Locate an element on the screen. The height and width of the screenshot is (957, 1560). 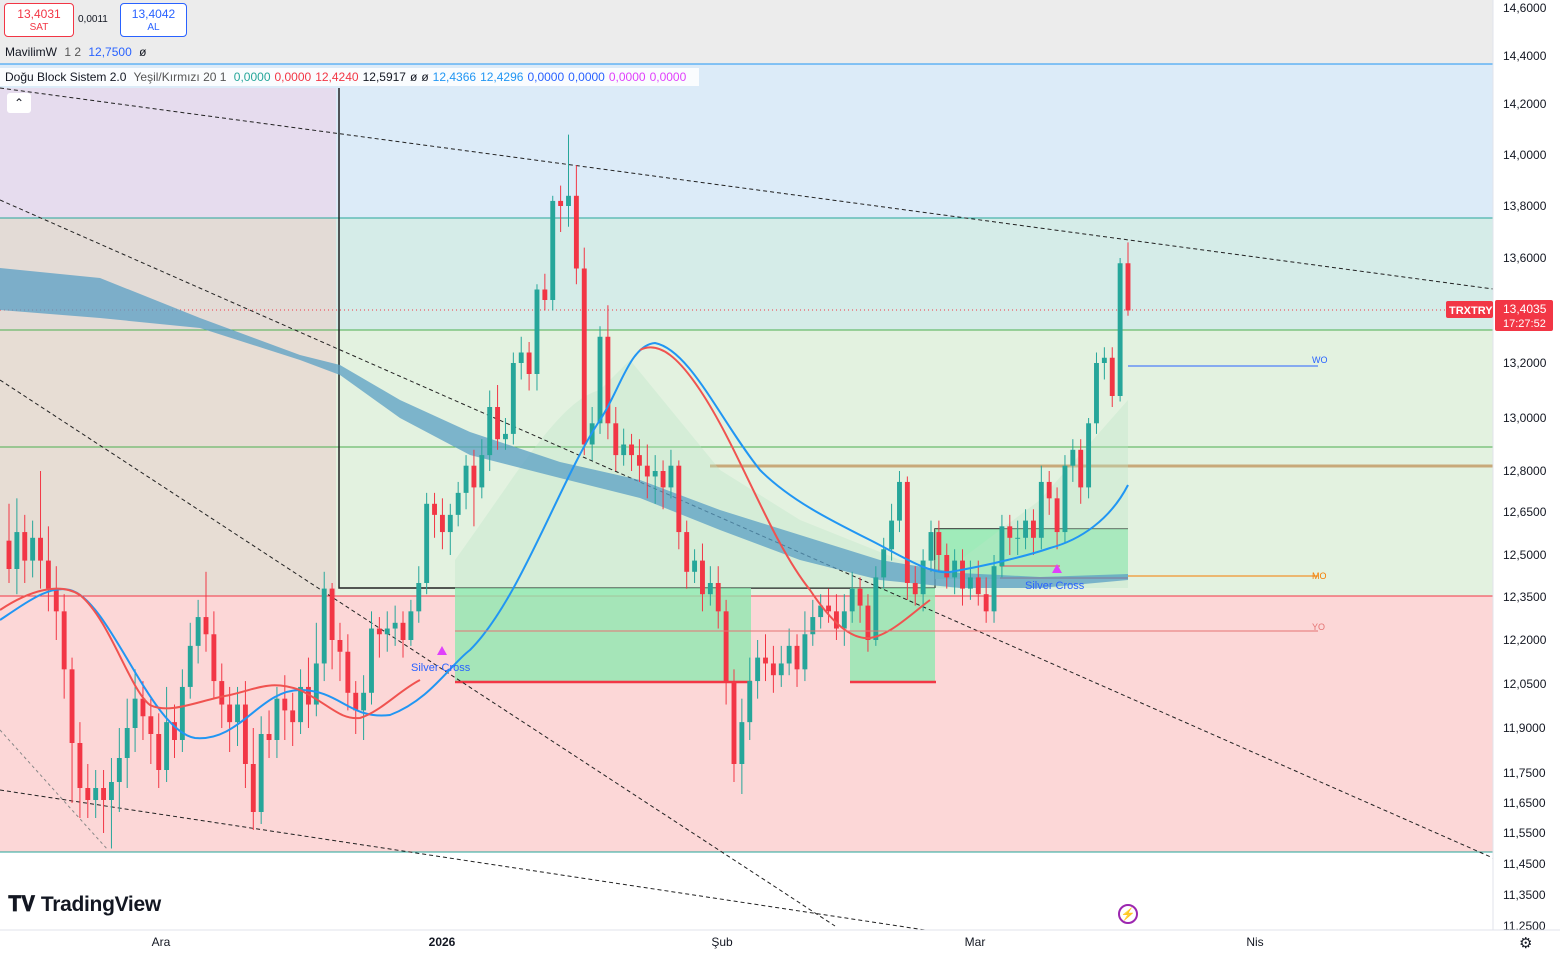
price-label: 12,3500 is located at coordinates (1525, 597).